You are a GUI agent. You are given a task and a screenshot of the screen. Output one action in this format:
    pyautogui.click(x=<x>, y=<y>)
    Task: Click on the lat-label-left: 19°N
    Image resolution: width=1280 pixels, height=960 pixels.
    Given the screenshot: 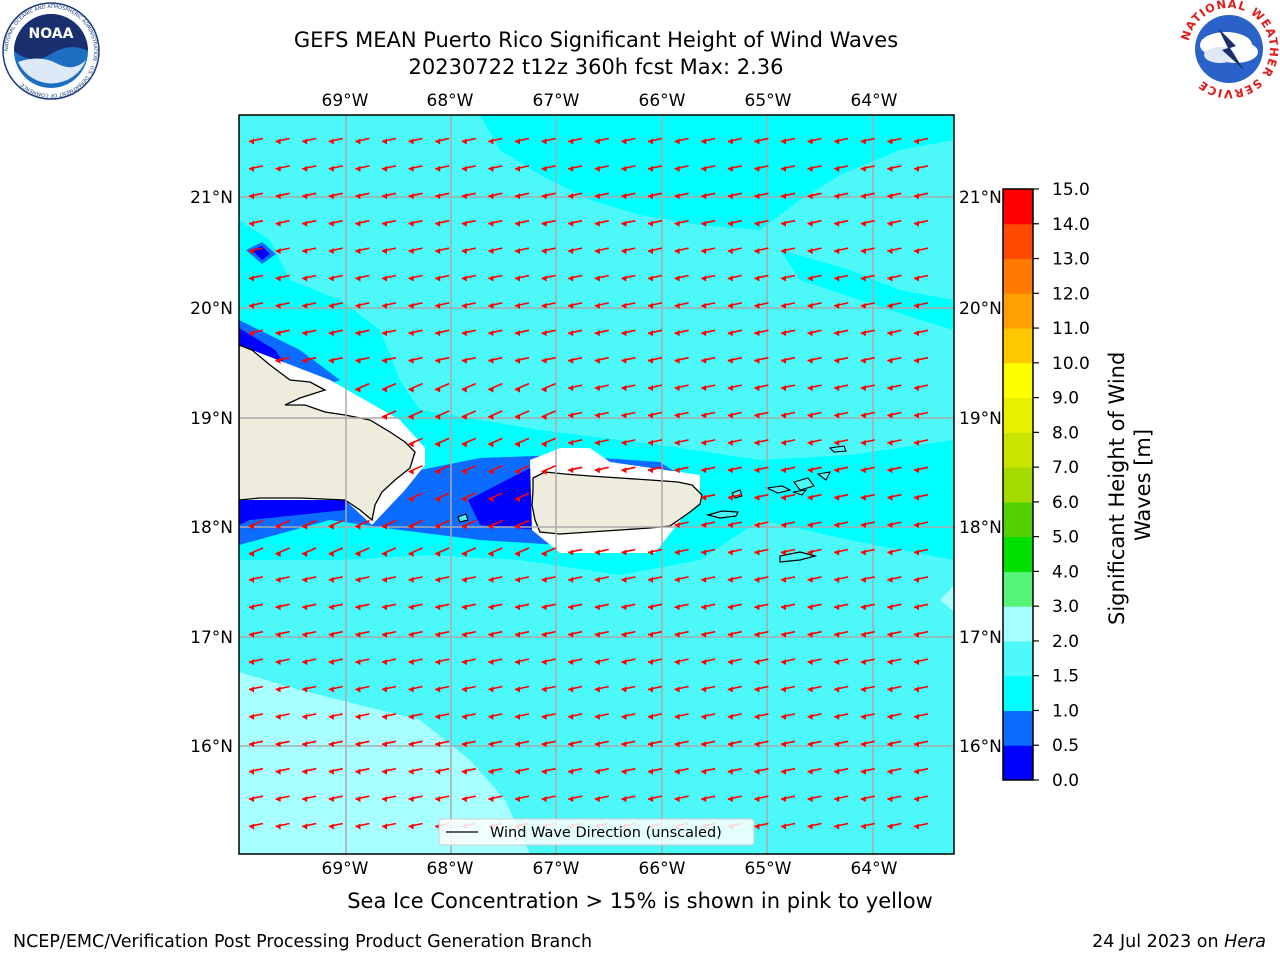 What is the action you would take?
    pyautogui.click(x=211, y=419)
    